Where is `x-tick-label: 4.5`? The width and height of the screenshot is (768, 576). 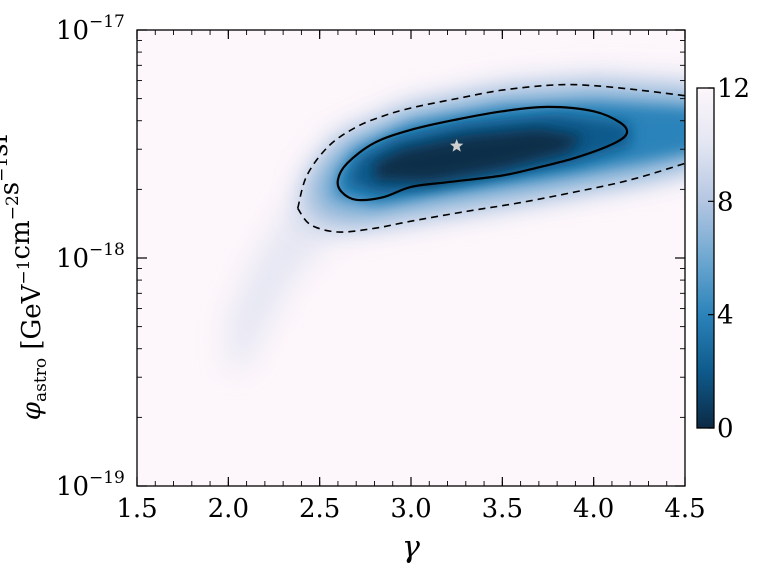 x-tick-label: 4.5 is located at coordinates (684, 509).